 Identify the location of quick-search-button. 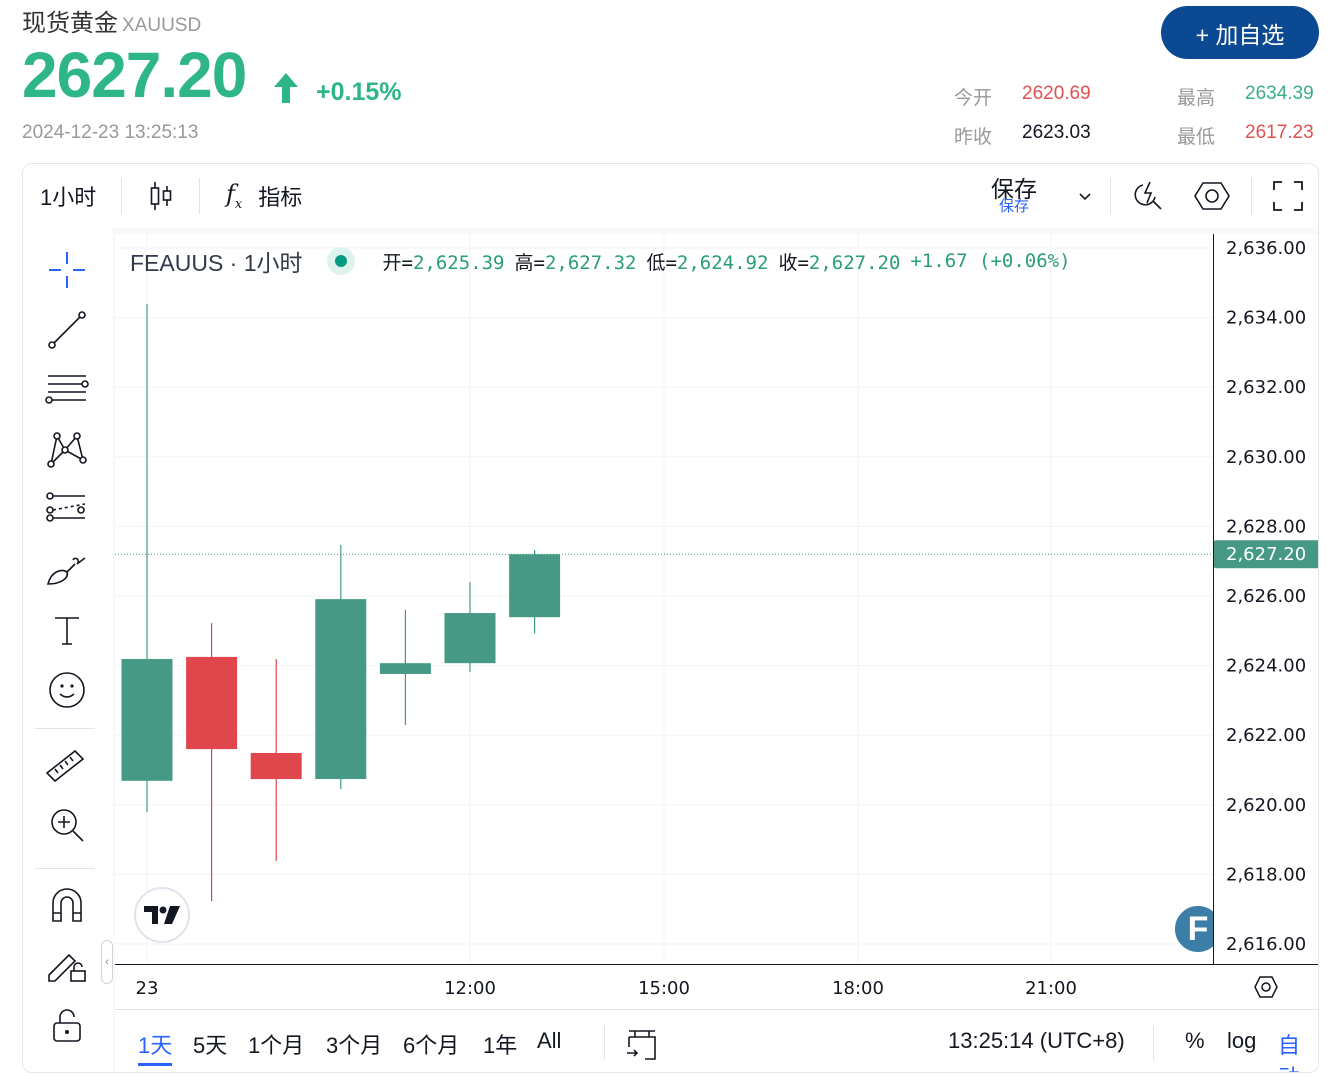
(1148, 196).